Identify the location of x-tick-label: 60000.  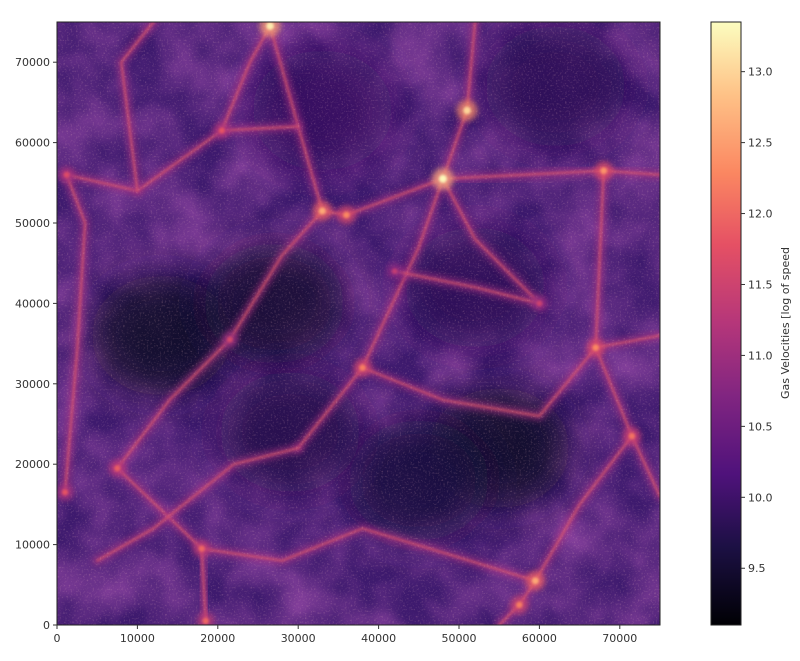
(539, 638).